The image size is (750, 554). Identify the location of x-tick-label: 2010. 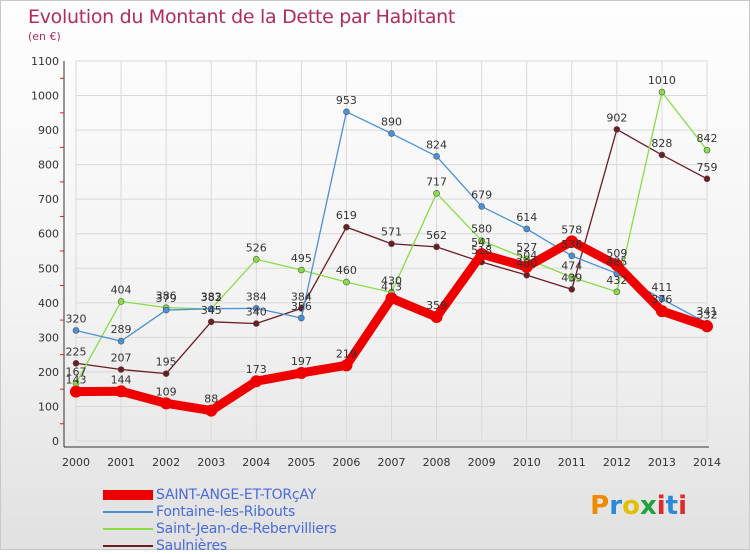
(527, 462).